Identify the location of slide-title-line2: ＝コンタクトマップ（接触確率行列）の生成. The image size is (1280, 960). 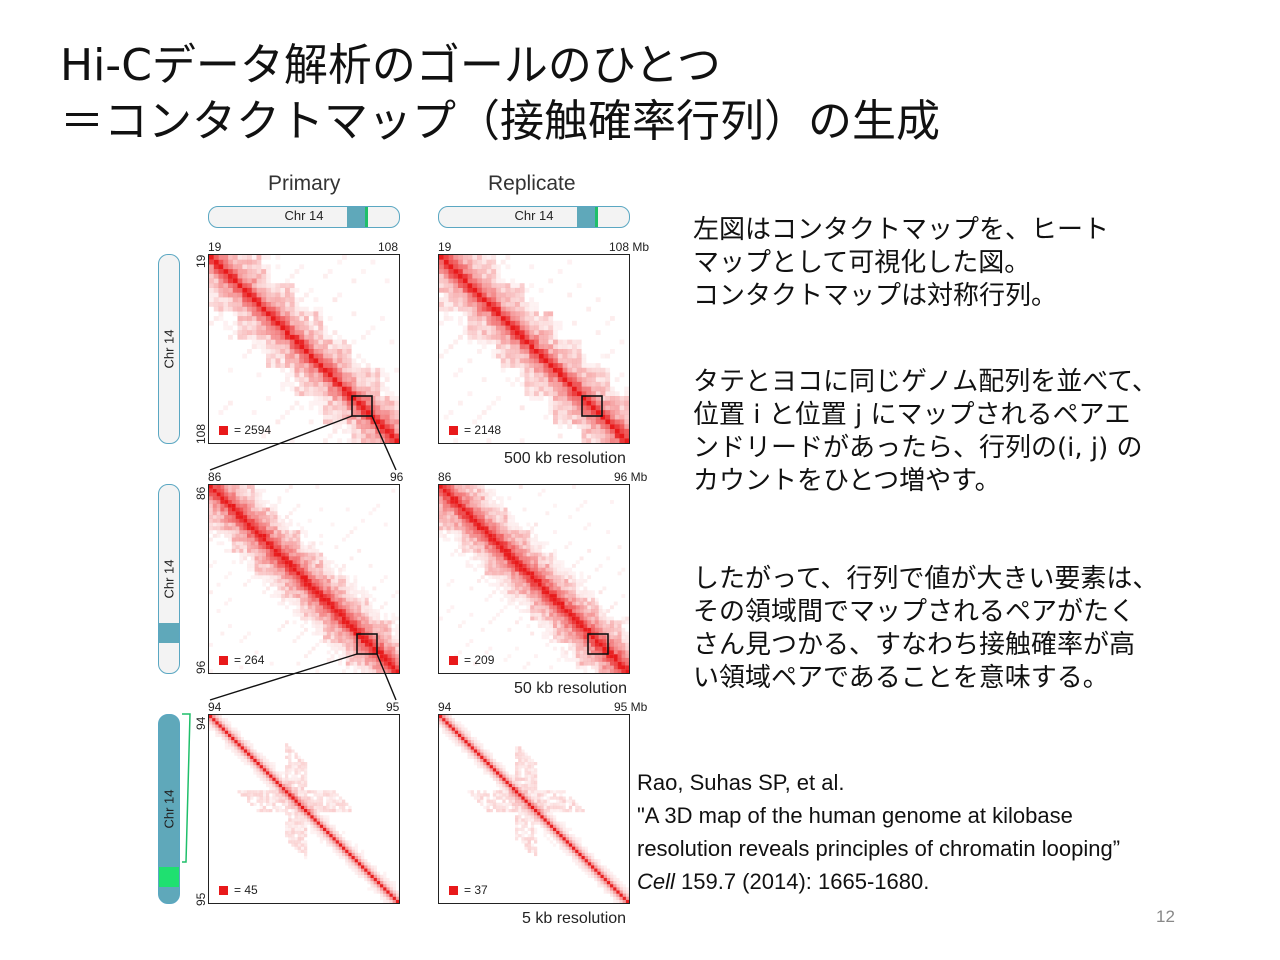
(500, 121).